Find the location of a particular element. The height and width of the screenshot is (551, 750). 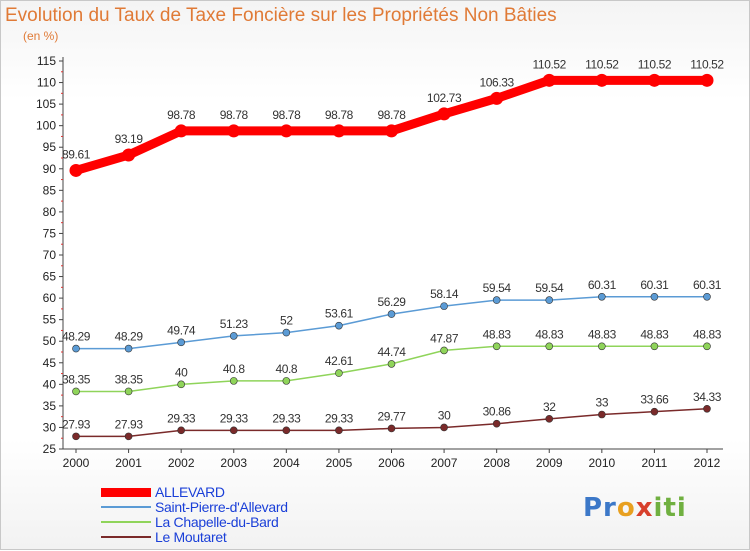

x-tick-label: 2004 is located at coordinates (286, 463).